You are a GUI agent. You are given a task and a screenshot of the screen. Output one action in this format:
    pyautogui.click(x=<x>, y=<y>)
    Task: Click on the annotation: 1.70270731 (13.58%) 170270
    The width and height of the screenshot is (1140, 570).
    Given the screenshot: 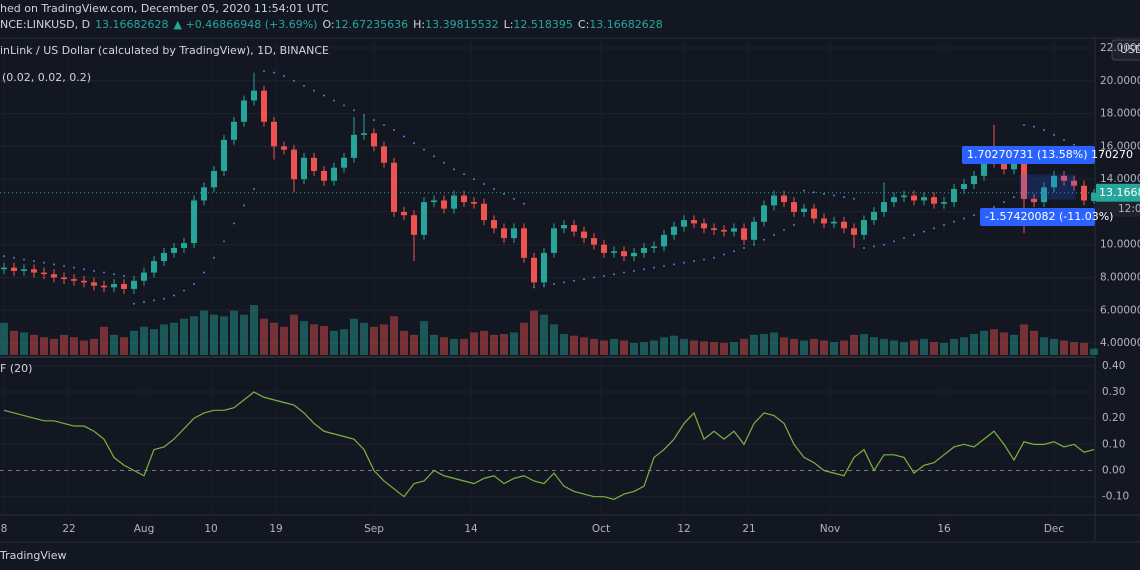 What is the action you would take?
    pyautogui.click(x=1050, y=154)
    